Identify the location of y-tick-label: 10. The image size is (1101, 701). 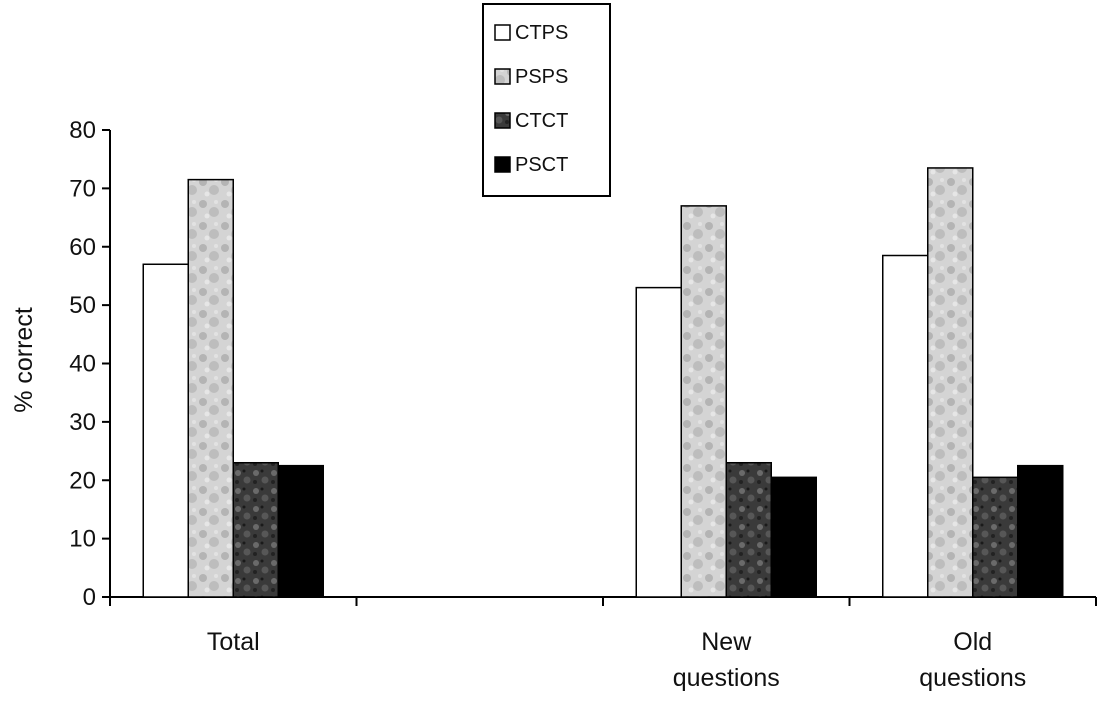
(82, 539).